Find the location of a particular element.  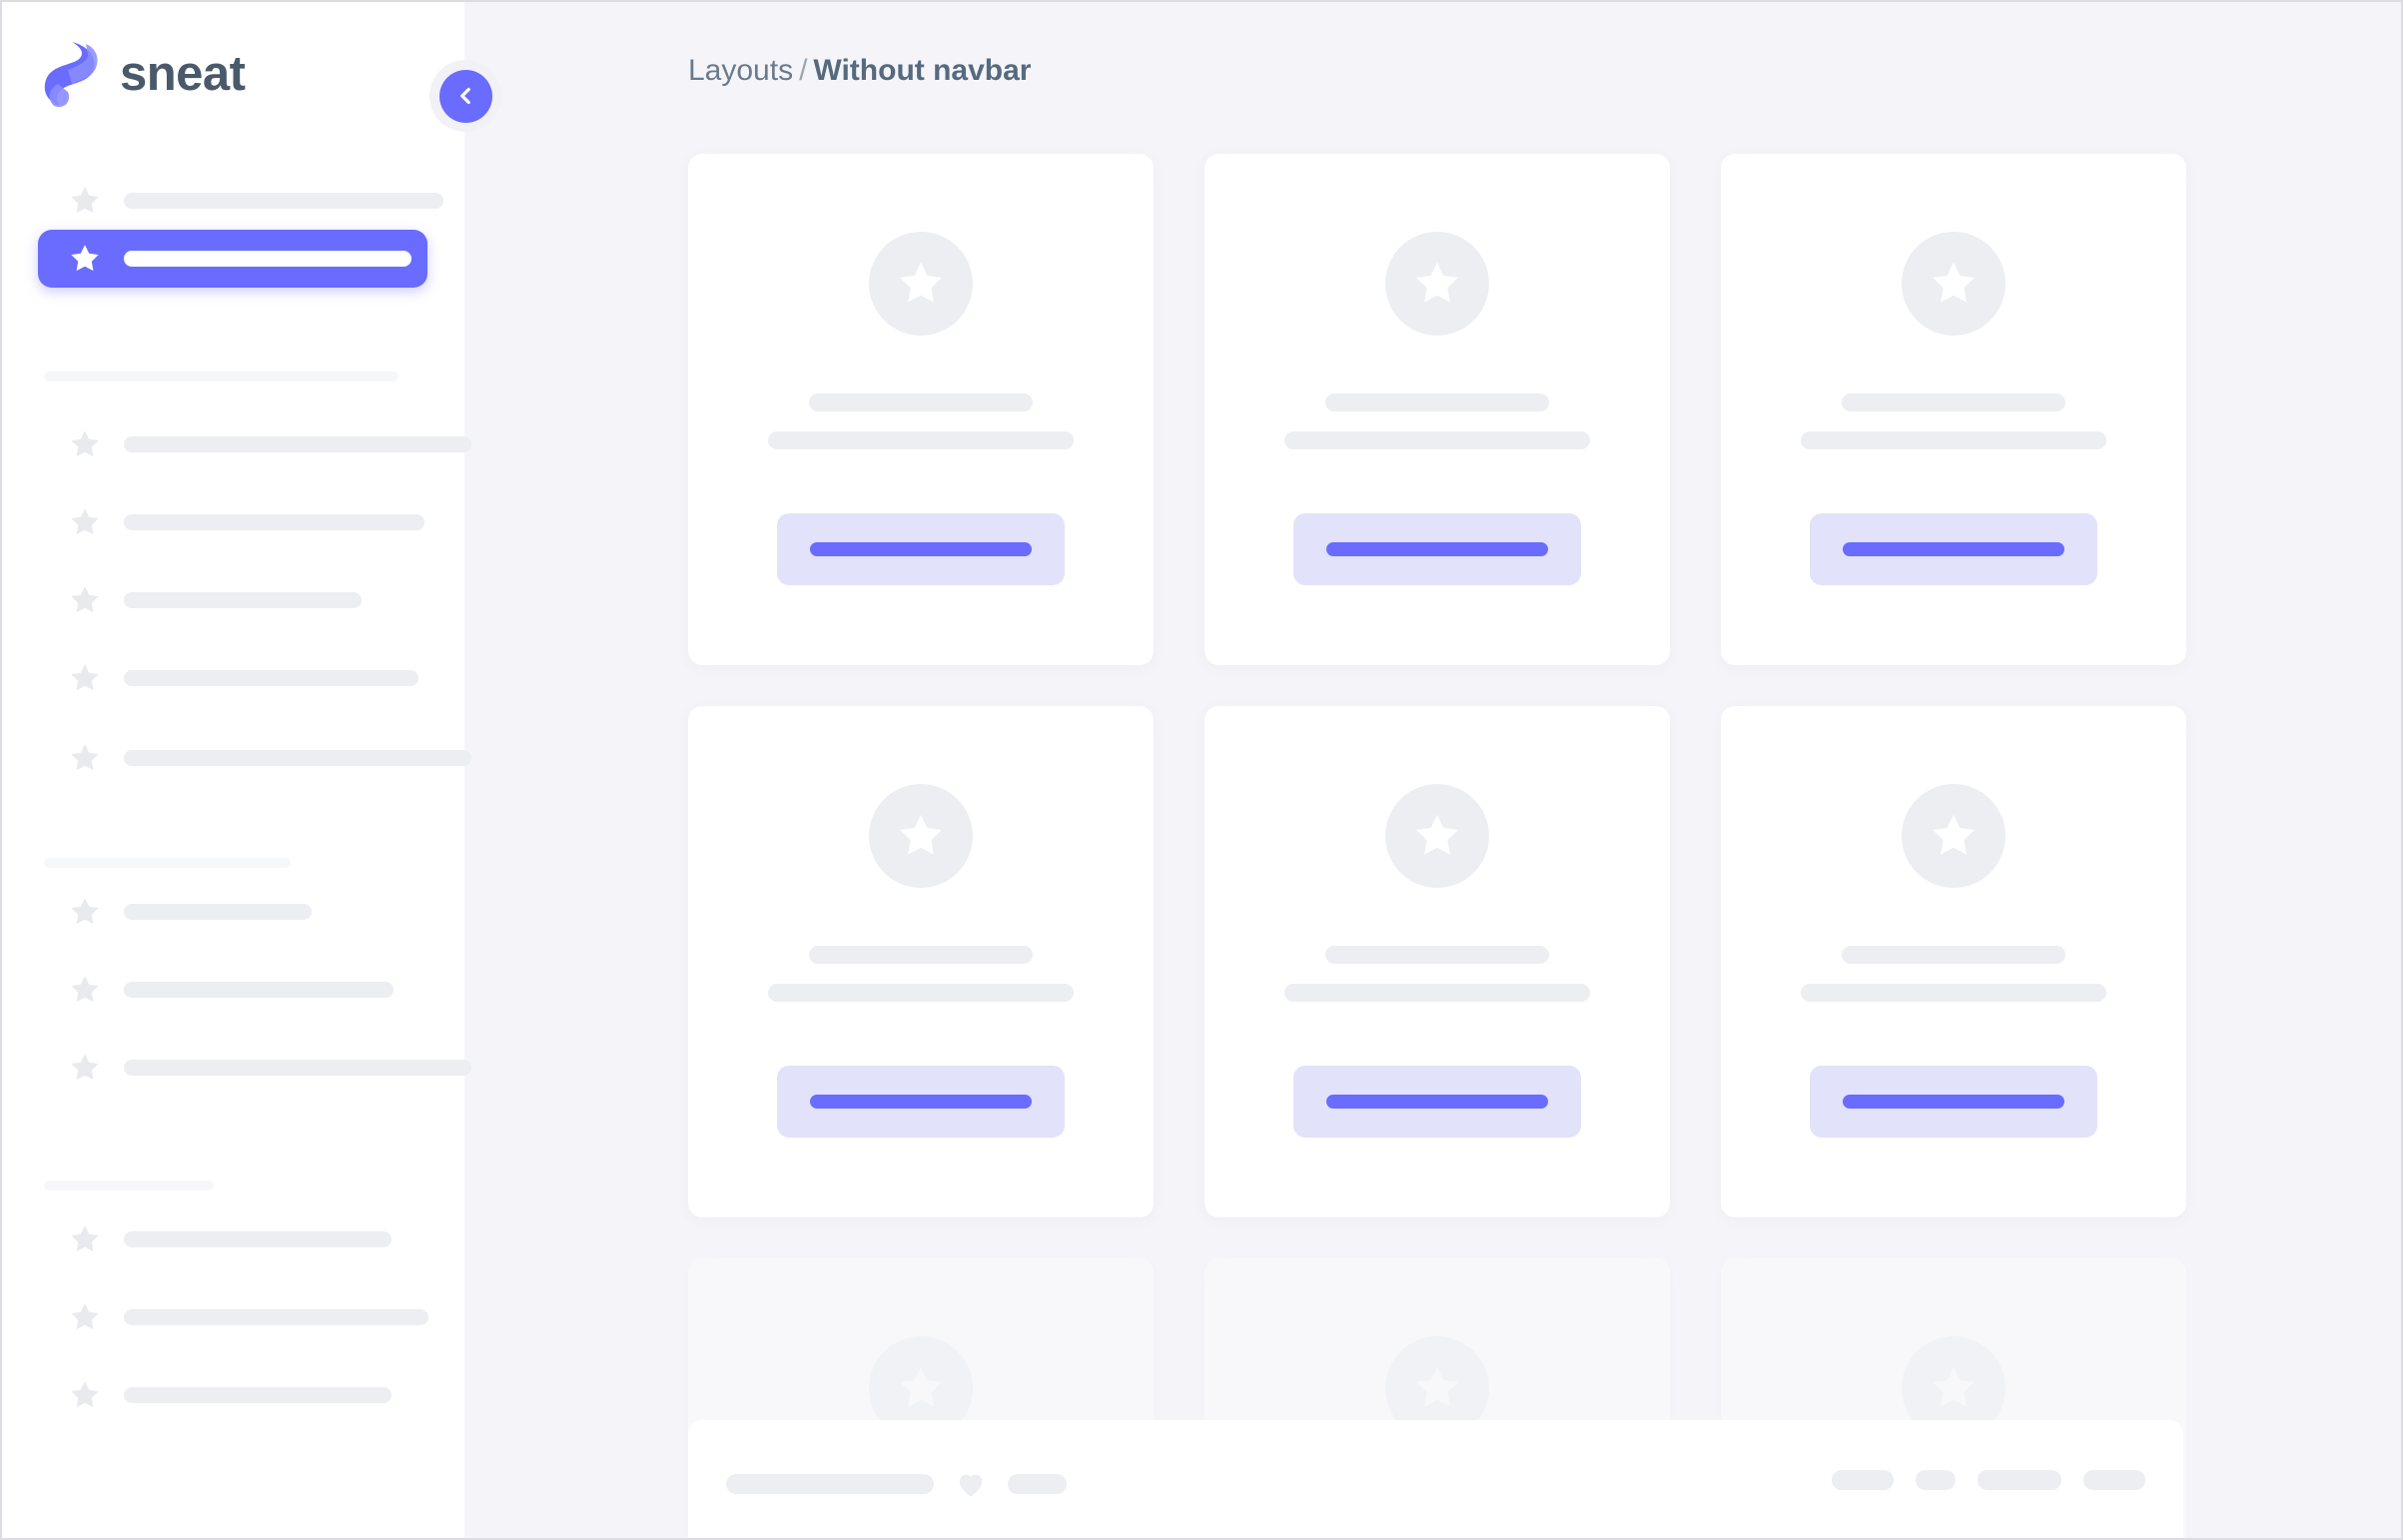

footer-right-group is located at coordinates (1988, 1480).